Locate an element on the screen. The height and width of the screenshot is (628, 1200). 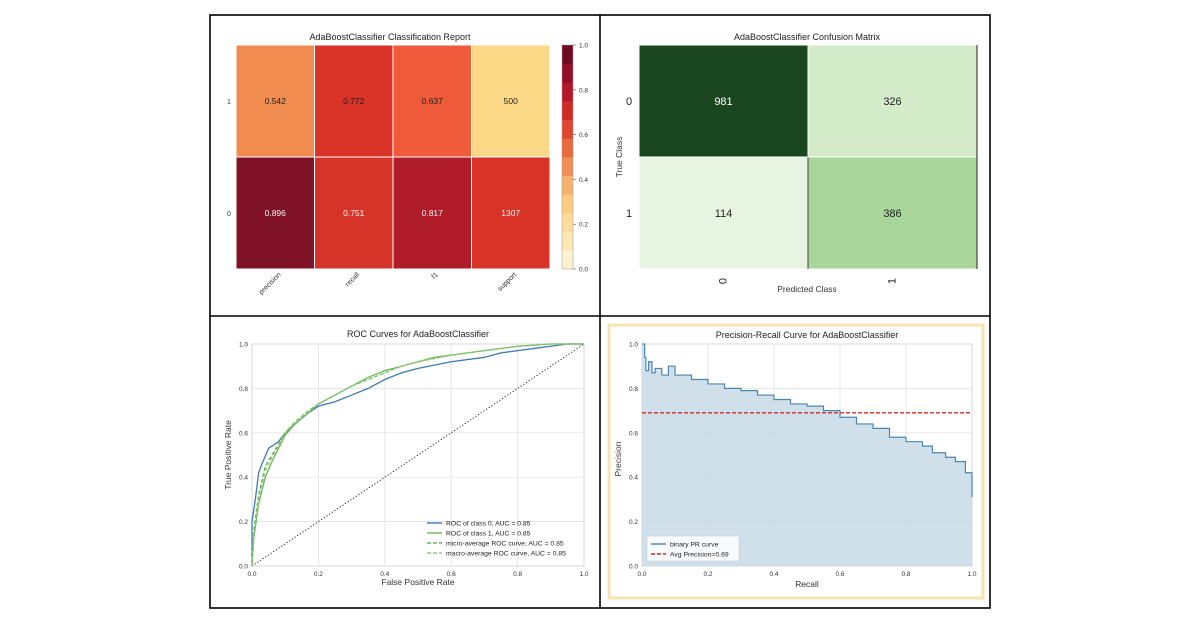
cell-value-label: 0.637 is located at coordinates (433, 101).